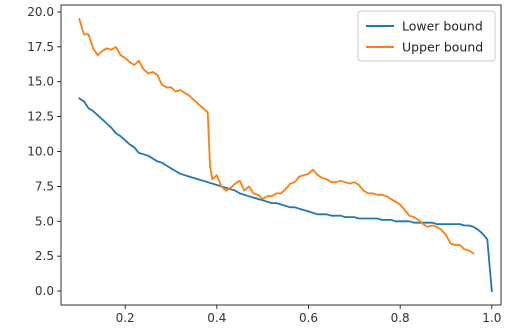  I want to click on legend: Lower bound Upper bound, so click(426, 36).